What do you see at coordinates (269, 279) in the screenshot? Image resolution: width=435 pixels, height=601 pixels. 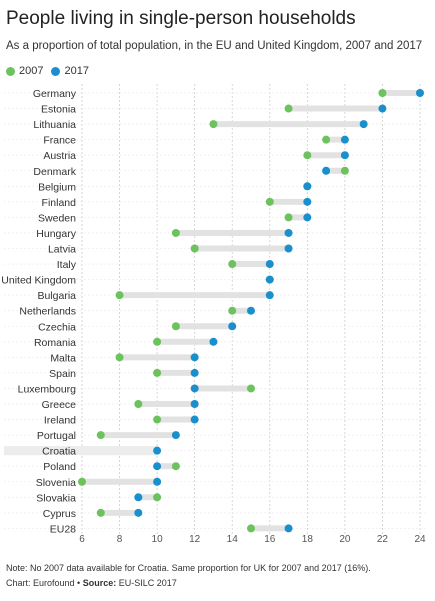 I see `point-2017-united-kingdom` at bounding box center [269, 279].